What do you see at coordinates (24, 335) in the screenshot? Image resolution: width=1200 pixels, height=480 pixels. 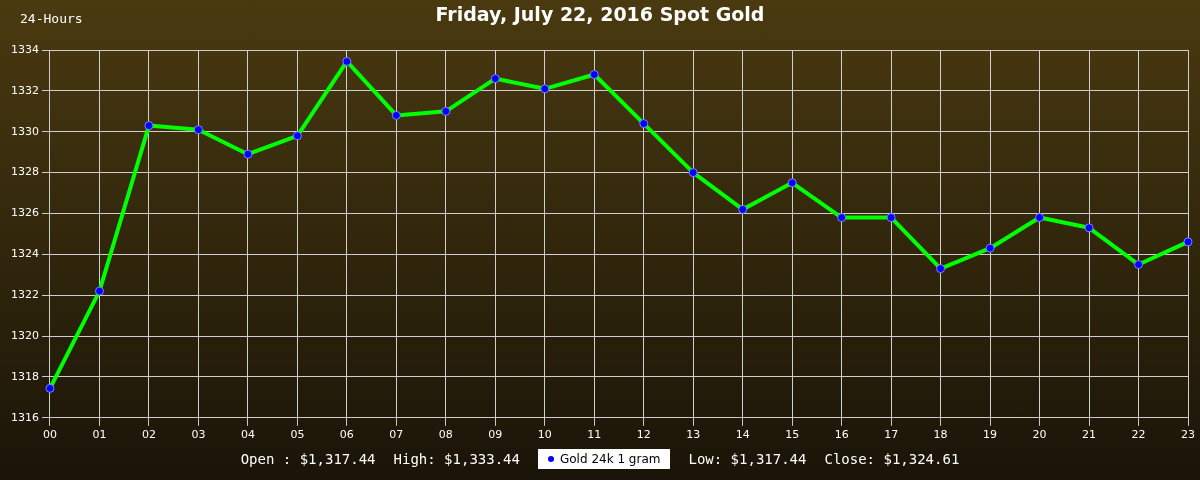 I see `y-tick-label: 1320` at bounding box center [24, 335].